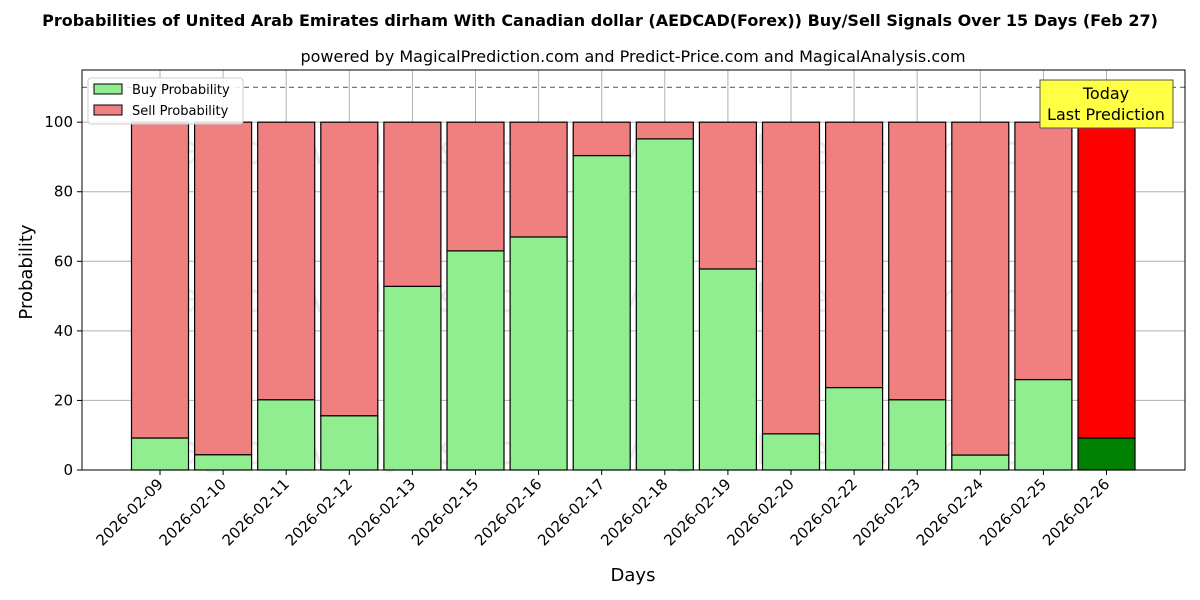 Image resolution: width=1200 pixels, height=600 pixels. What do you see at coordinates (1013, 512) in the screenshot?
I see `x-tick-label: 2026-02-25` at bounding box center [1013, 512].